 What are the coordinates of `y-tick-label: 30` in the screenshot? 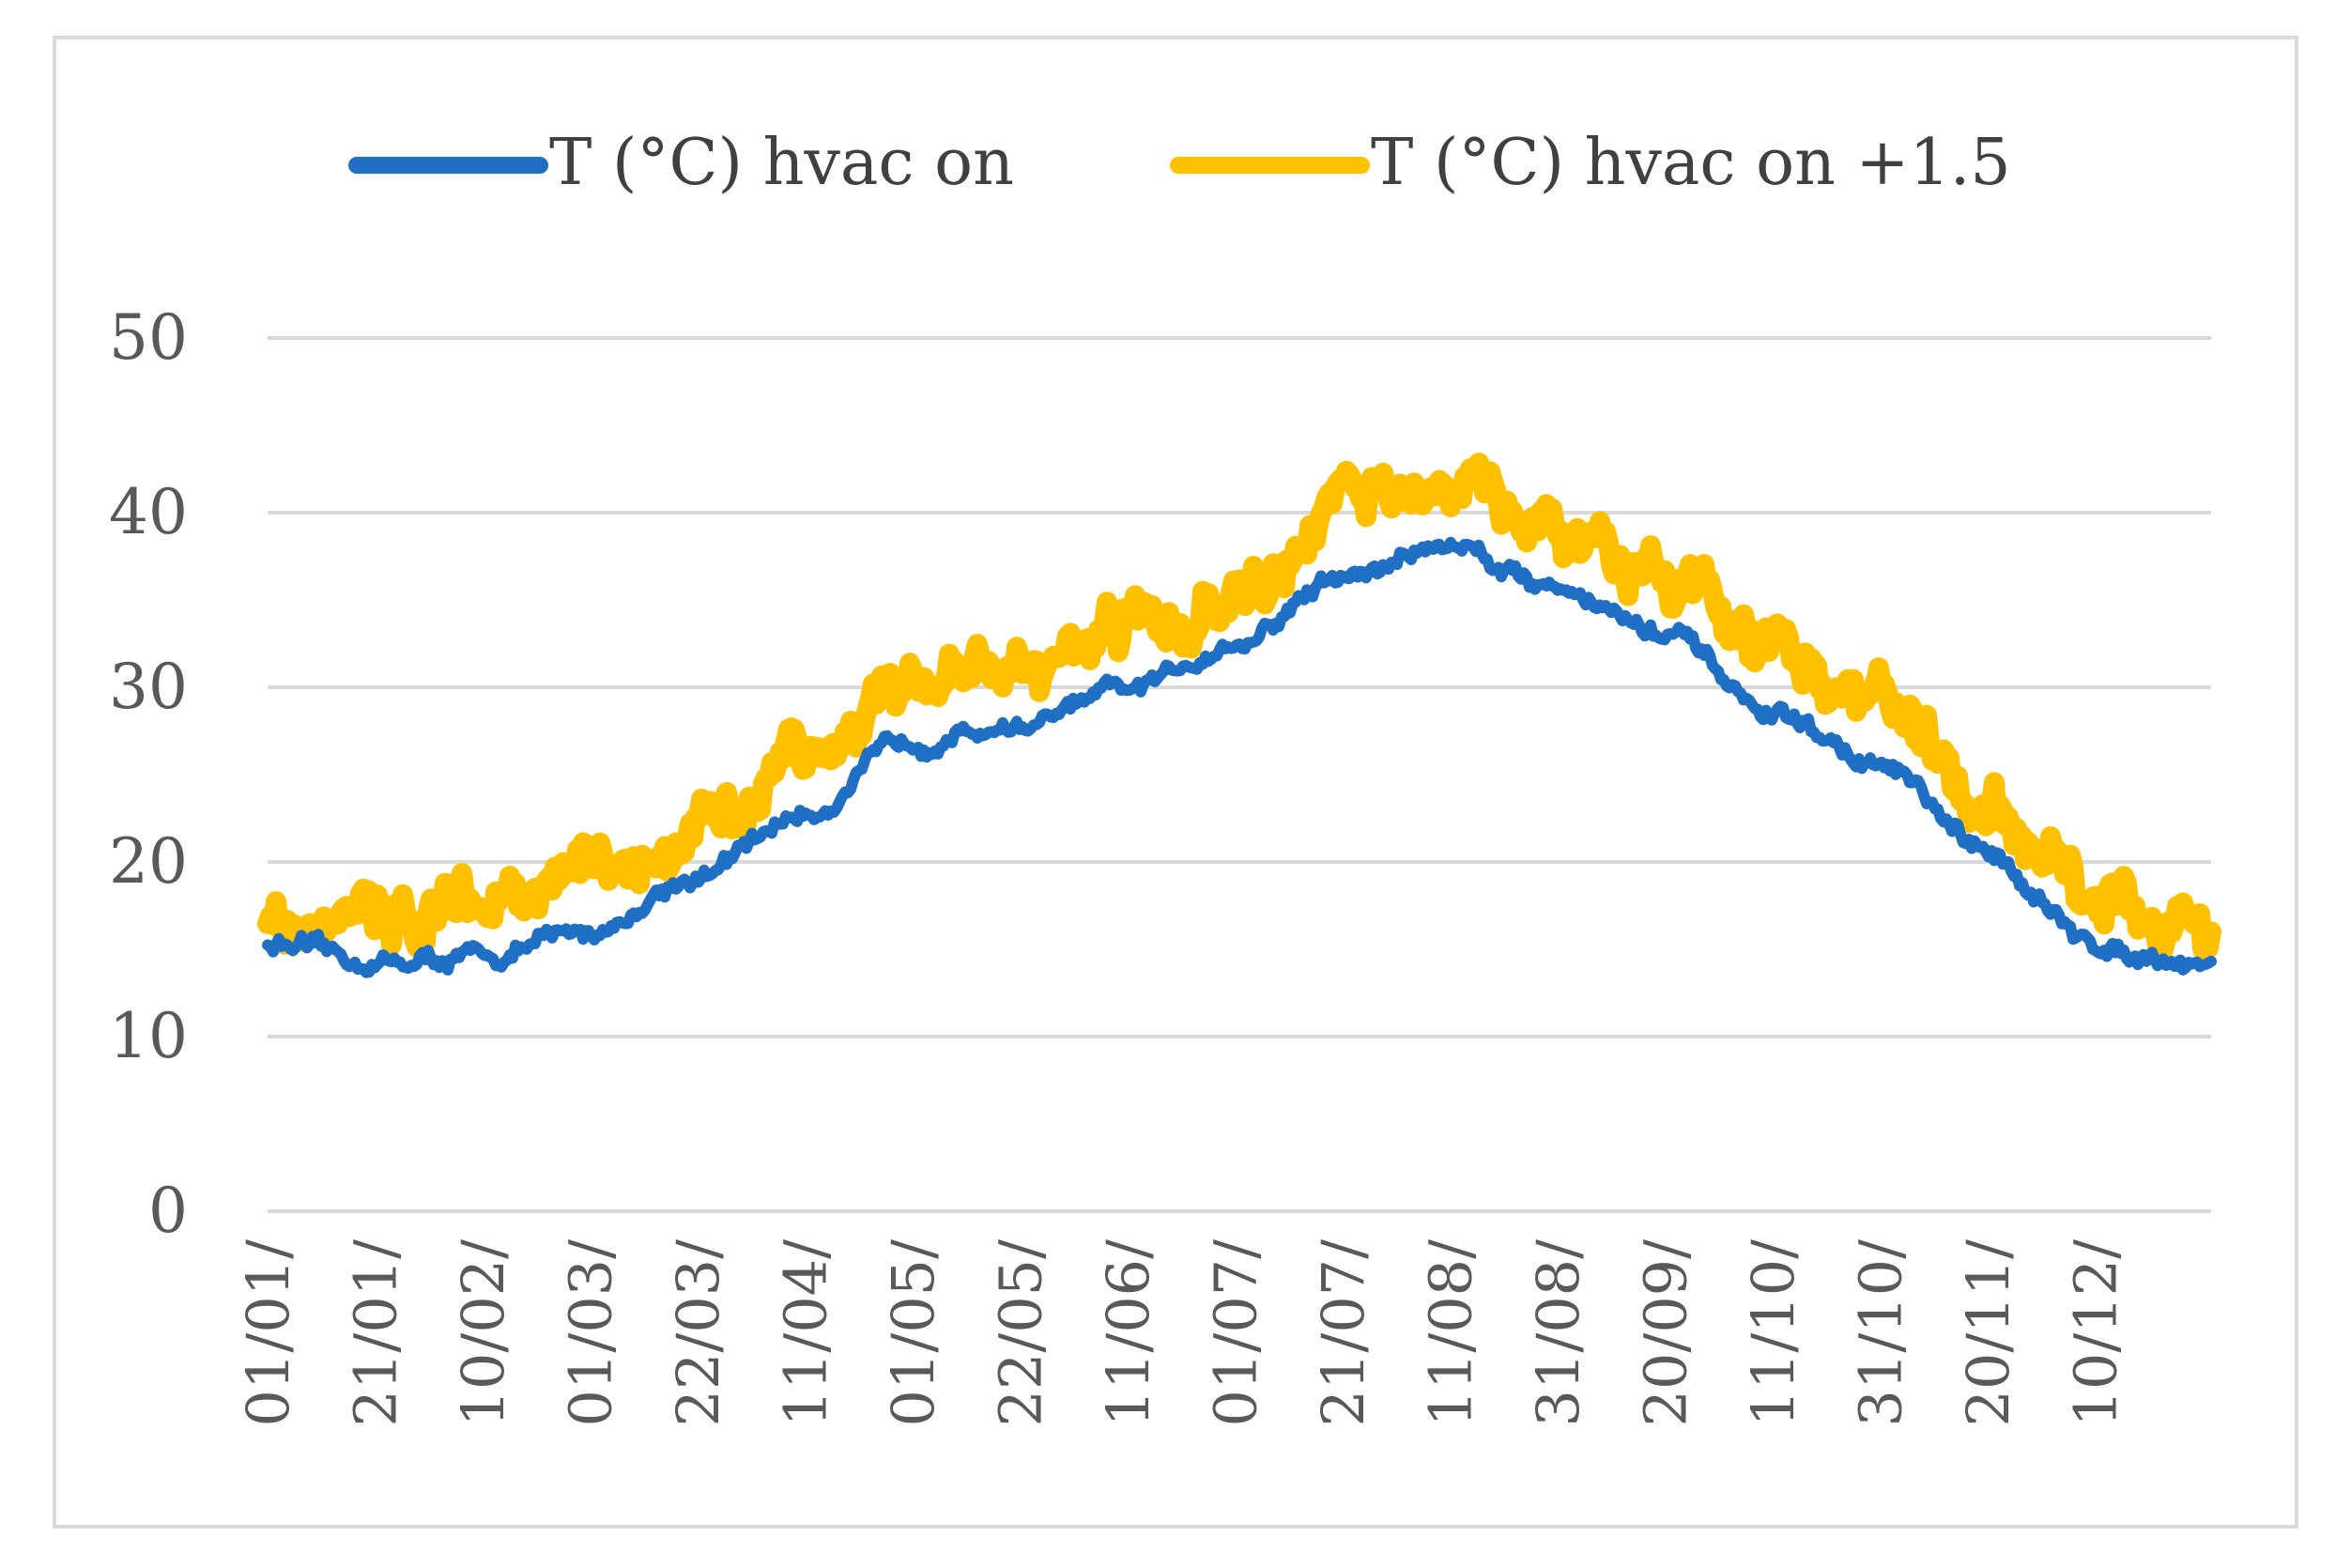 It's located at (148, 687).